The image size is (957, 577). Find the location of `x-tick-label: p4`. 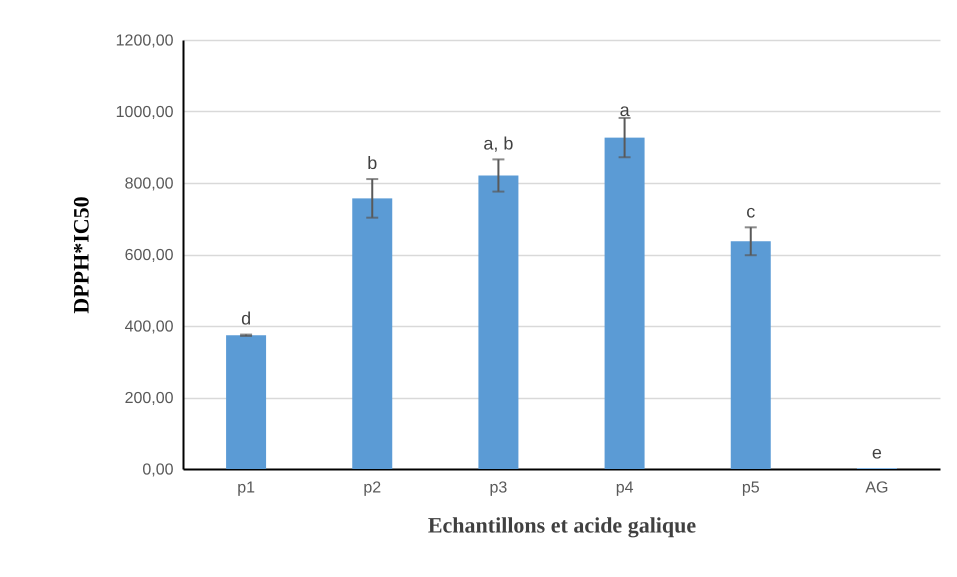

x-tick-label: p4 is located at coordinates (625, 488).